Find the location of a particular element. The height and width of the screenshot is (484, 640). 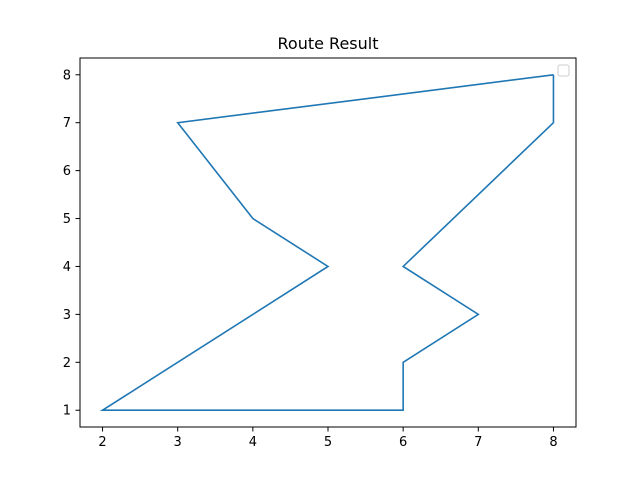

y-tick-label: 4 is located at coordinates (67, 267).